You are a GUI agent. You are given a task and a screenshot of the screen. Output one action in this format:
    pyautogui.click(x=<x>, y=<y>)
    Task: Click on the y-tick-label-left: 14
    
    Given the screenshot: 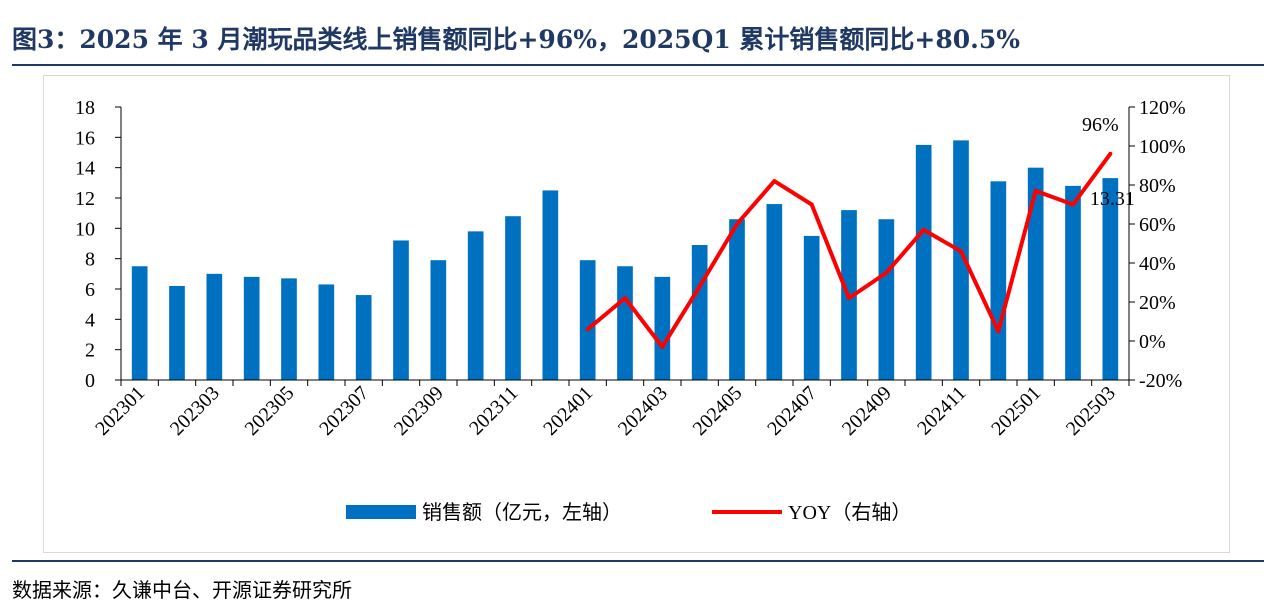 What is the action you would take?
    pyautogui.click(x=85, y=169)
    